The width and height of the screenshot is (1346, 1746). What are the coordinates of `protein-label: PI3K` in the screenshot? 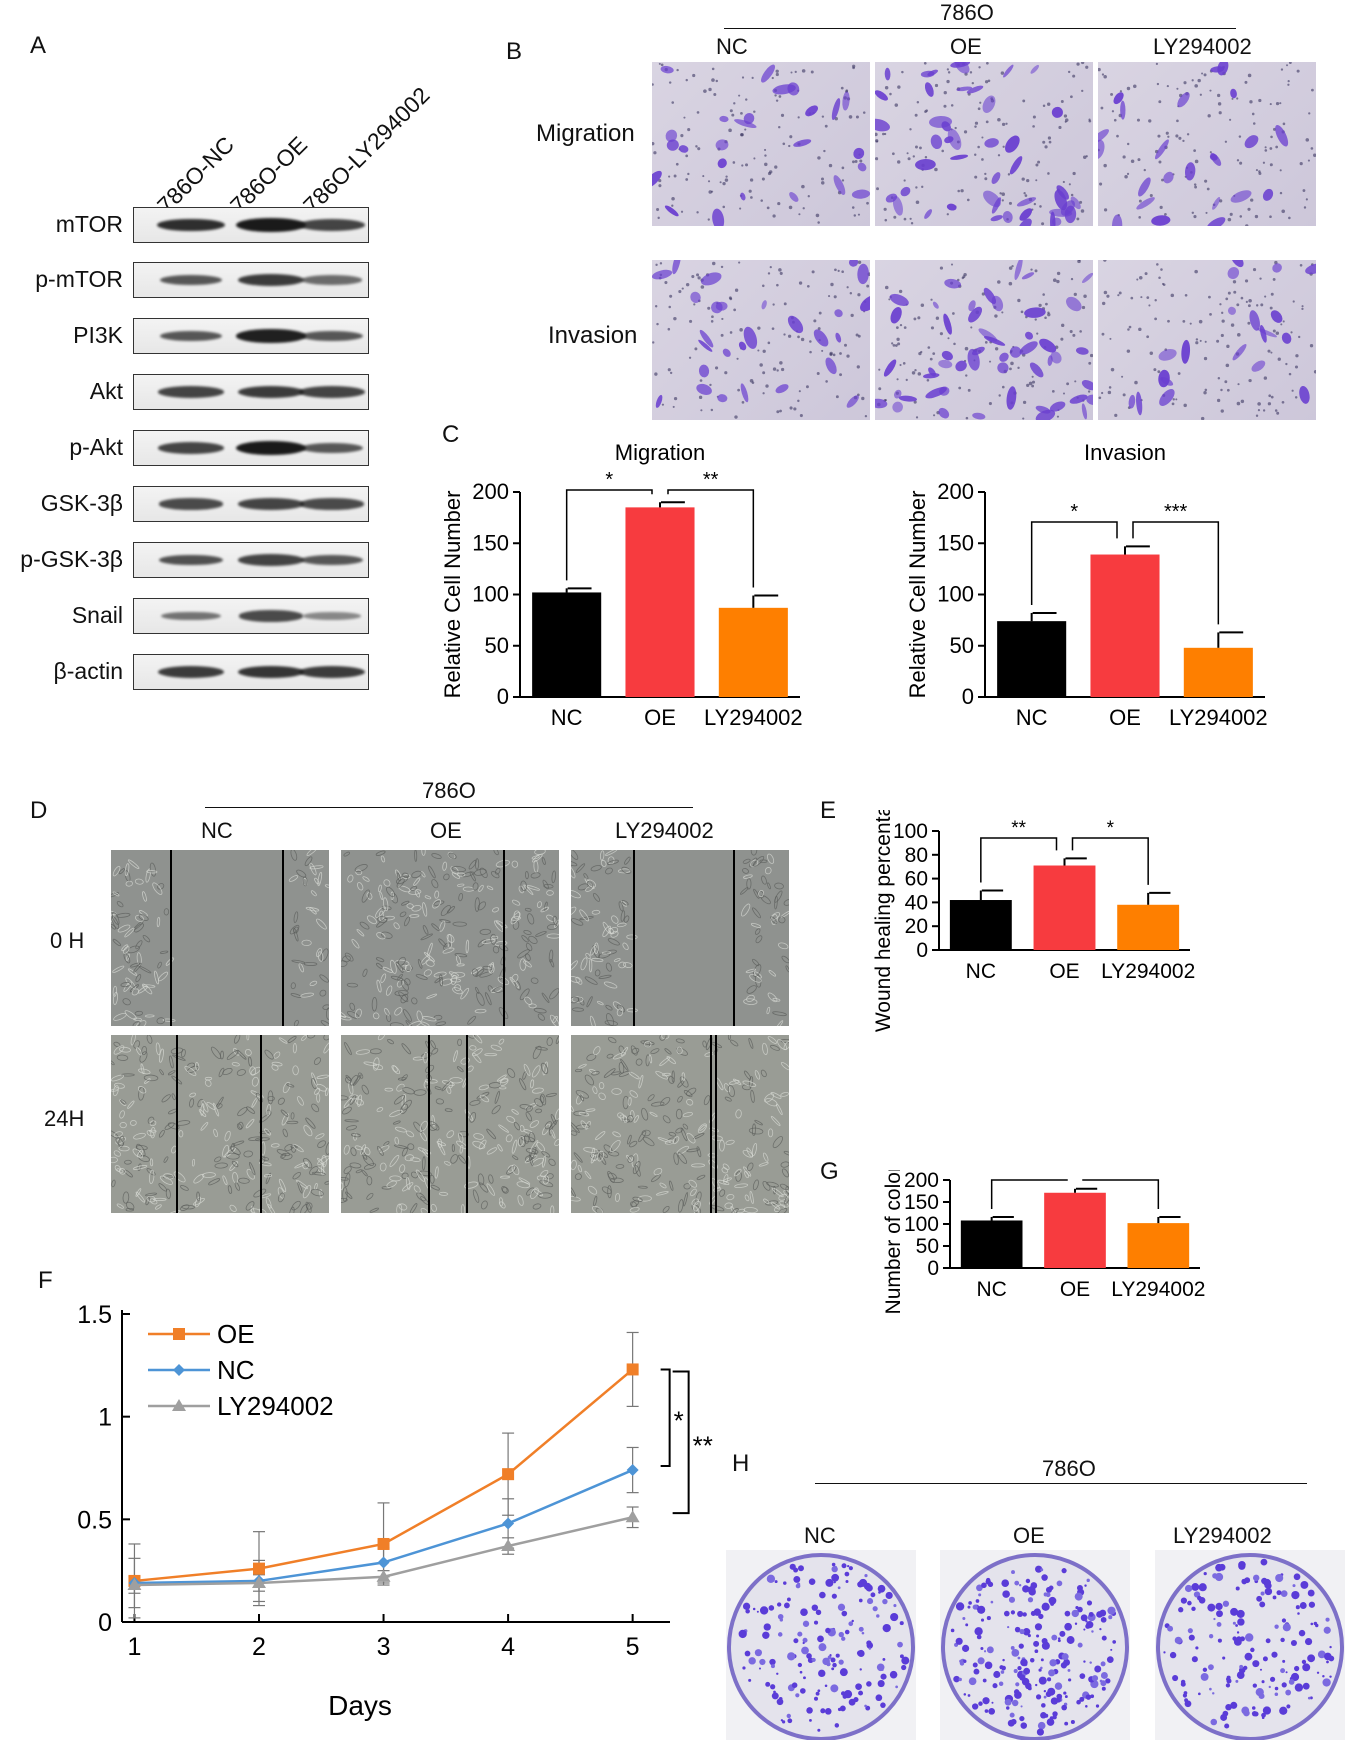 It's located at (98, 335).